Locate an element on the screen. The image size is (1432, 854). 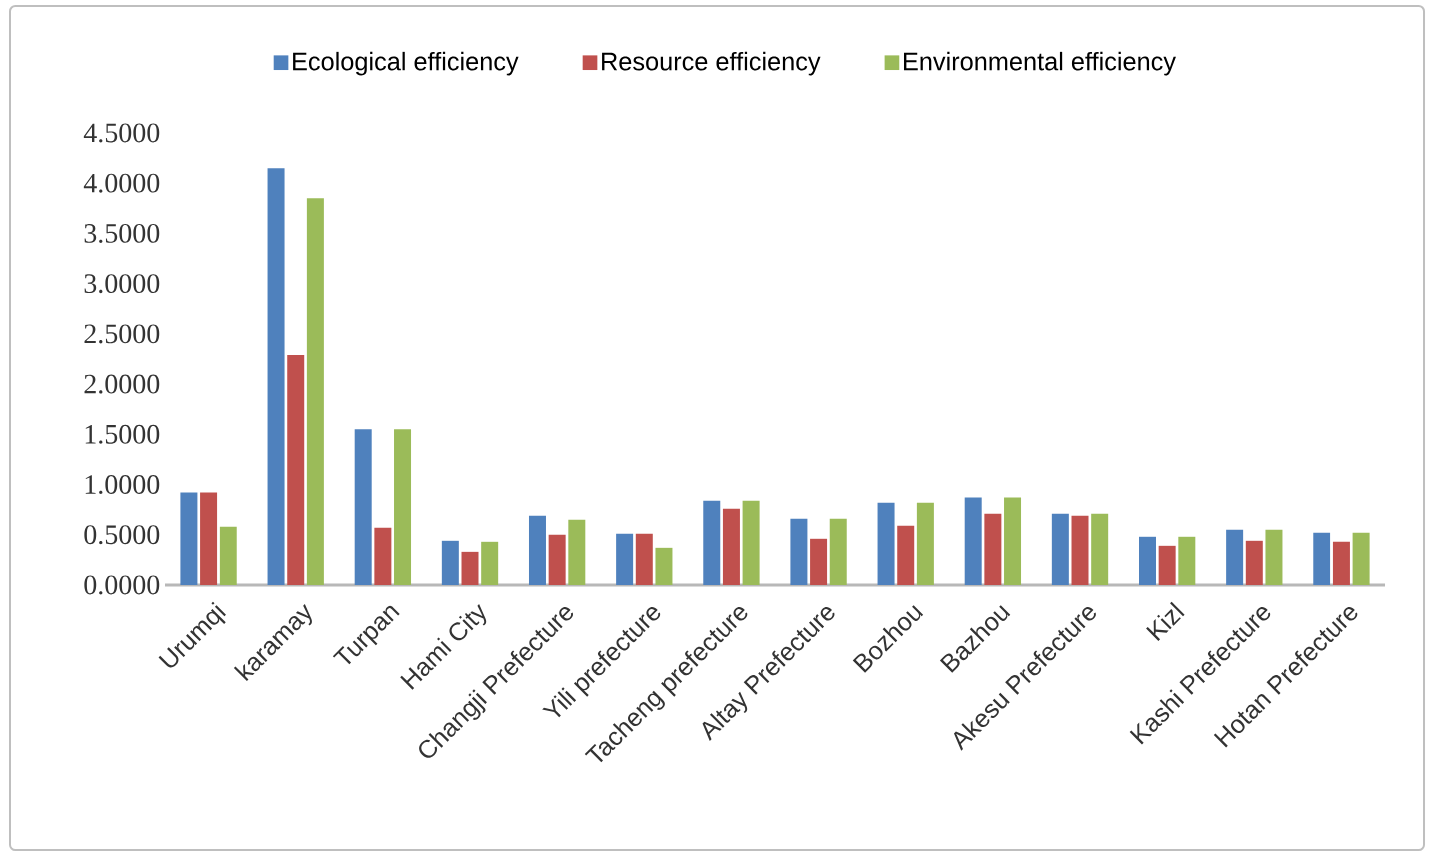
y-tick-label: 1.0000 is located at coordinates (122, 485).